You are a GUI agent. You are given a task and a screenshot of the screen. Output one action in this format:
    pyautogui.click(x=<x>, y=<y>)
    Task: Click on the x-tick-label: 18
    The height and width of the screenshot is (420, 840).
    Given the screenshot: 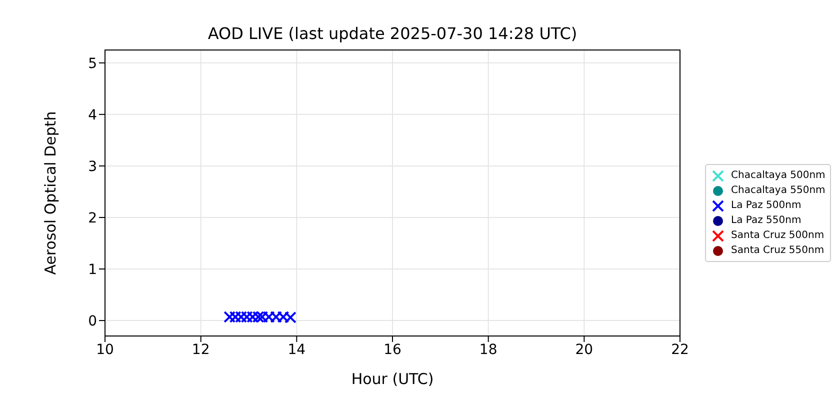 What is the action you would take?
    pyautogui.click(x=488, y=350)
    